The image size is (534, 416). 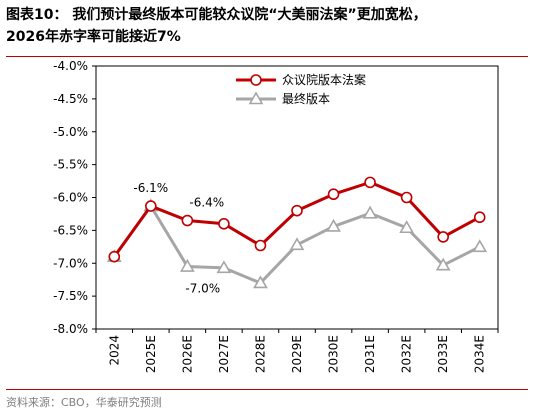 What do you see at coordinates (150, 188) in the screenshot?
I see `data-label: -6.1%` at bounding box center [150, 188].